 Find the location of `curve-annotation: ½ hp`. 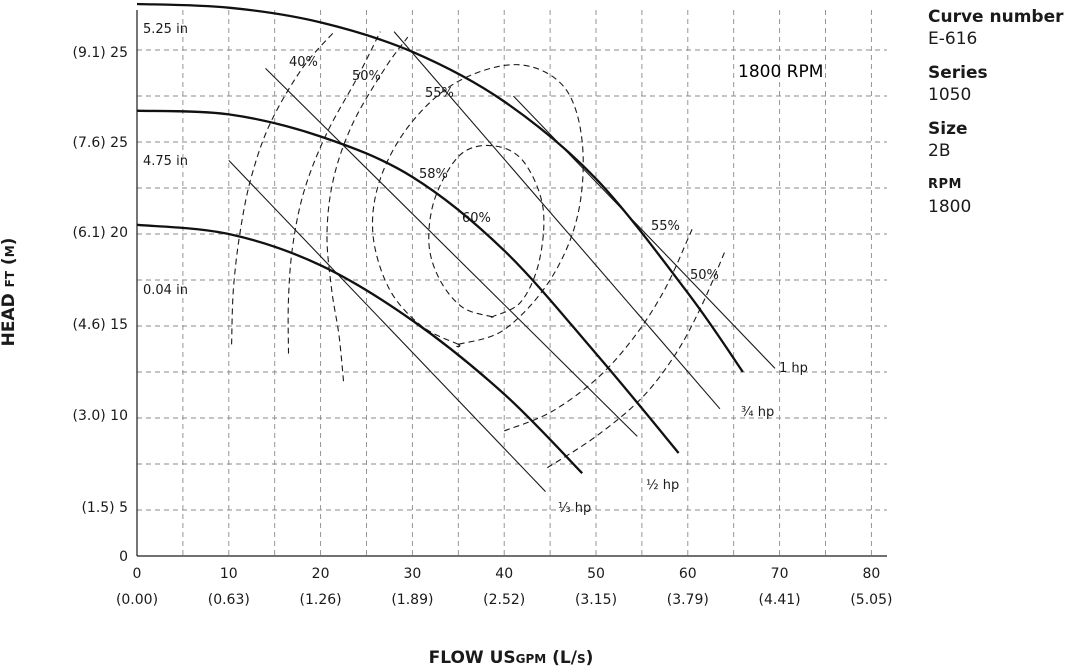

curve-annotation: ½ hp is located at coordinates (662, 485).